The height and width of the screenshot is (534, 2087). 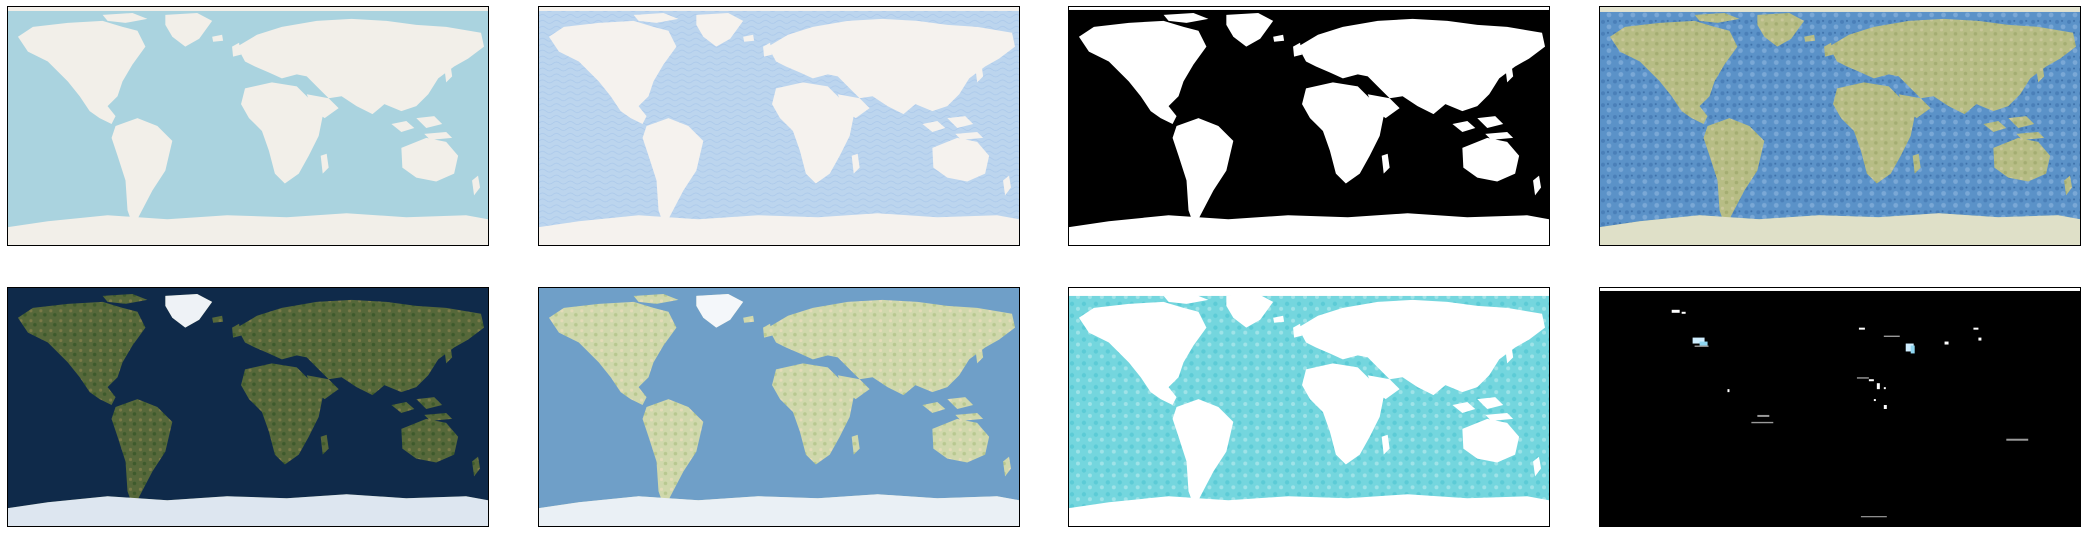 I want to click on scattered-features, so click(x=1826, y=359).